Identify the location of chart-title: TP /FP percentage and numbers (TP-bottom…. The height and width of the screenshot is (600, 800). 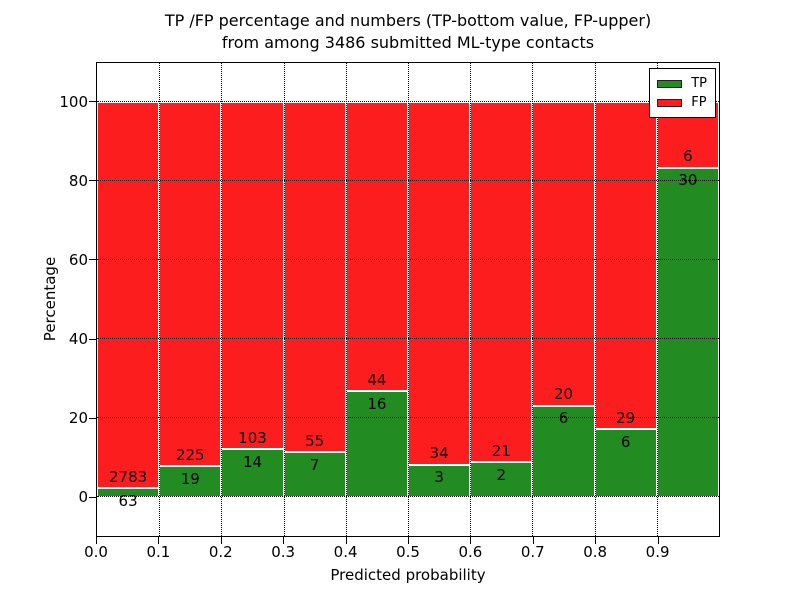
(408, 32).